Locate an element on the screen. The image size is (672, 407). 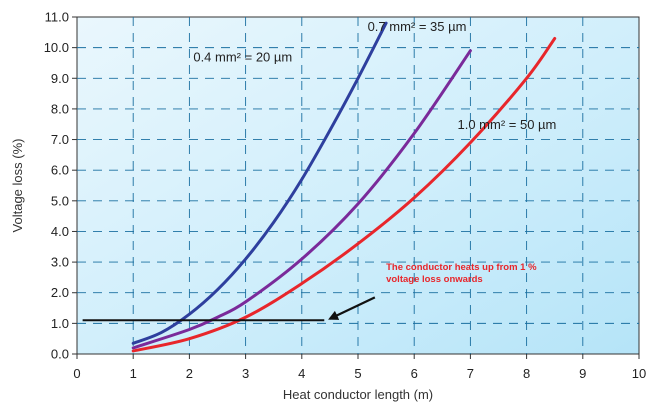
y-tick-label: 7.0 is located at coordinates (60, 139).